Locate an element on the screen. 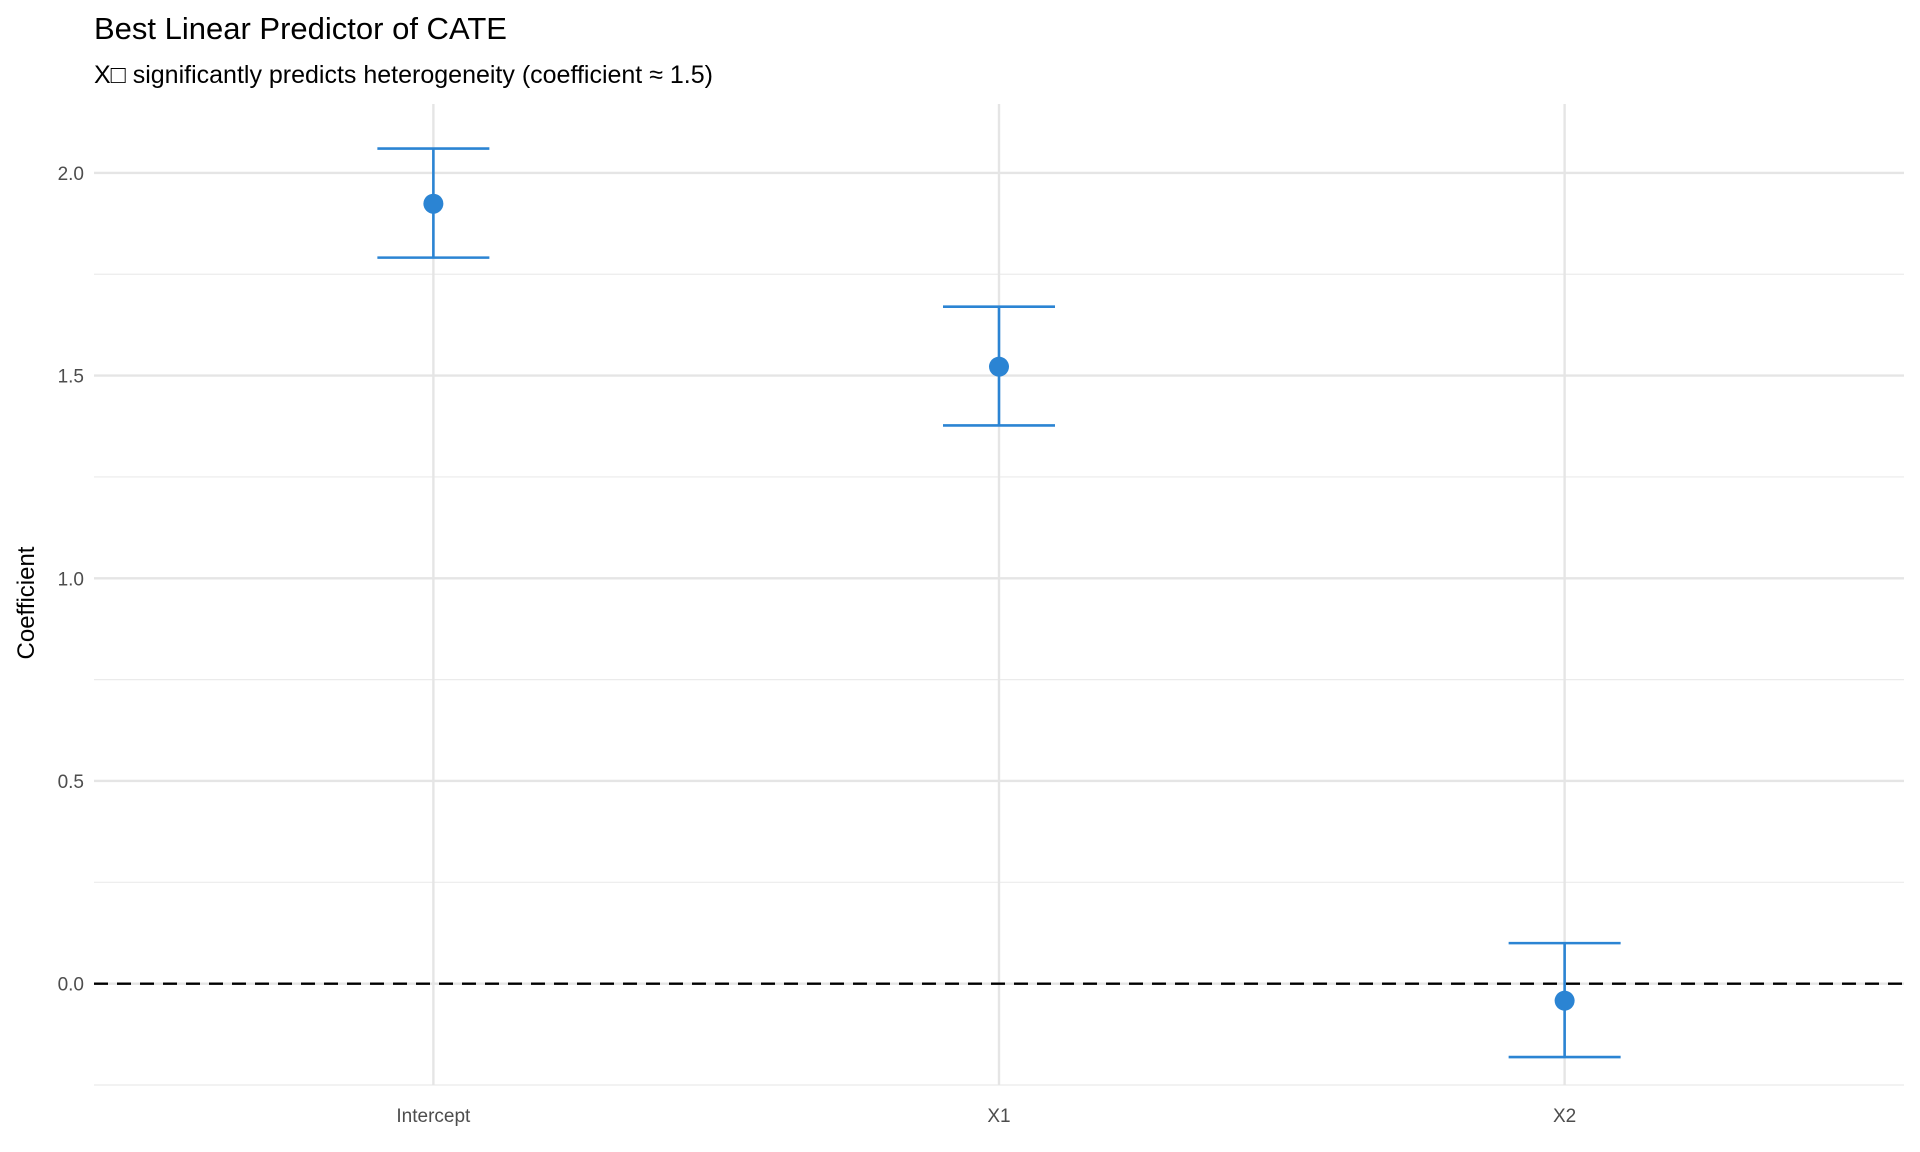 This screenshot has width=1920, height=1152. y-tick-label: 2.0 is located at coordinates (71, 174).